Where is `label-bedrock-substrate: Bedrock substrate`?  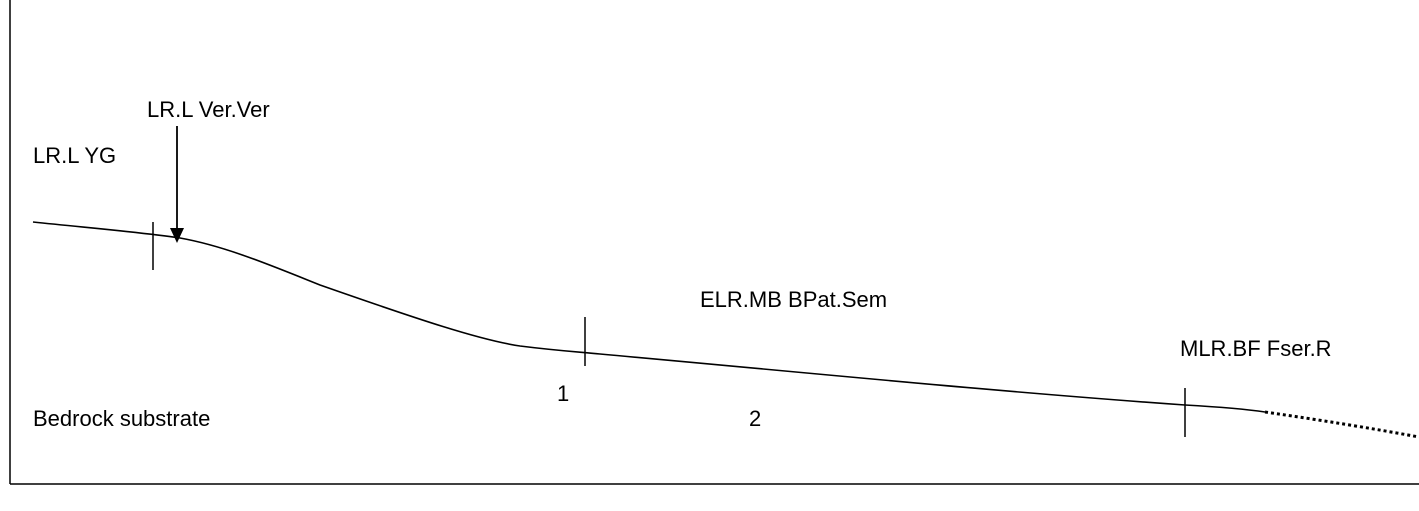 label-bedrock-substrate: Bedrock substrate is located at coordinates (122, 418).